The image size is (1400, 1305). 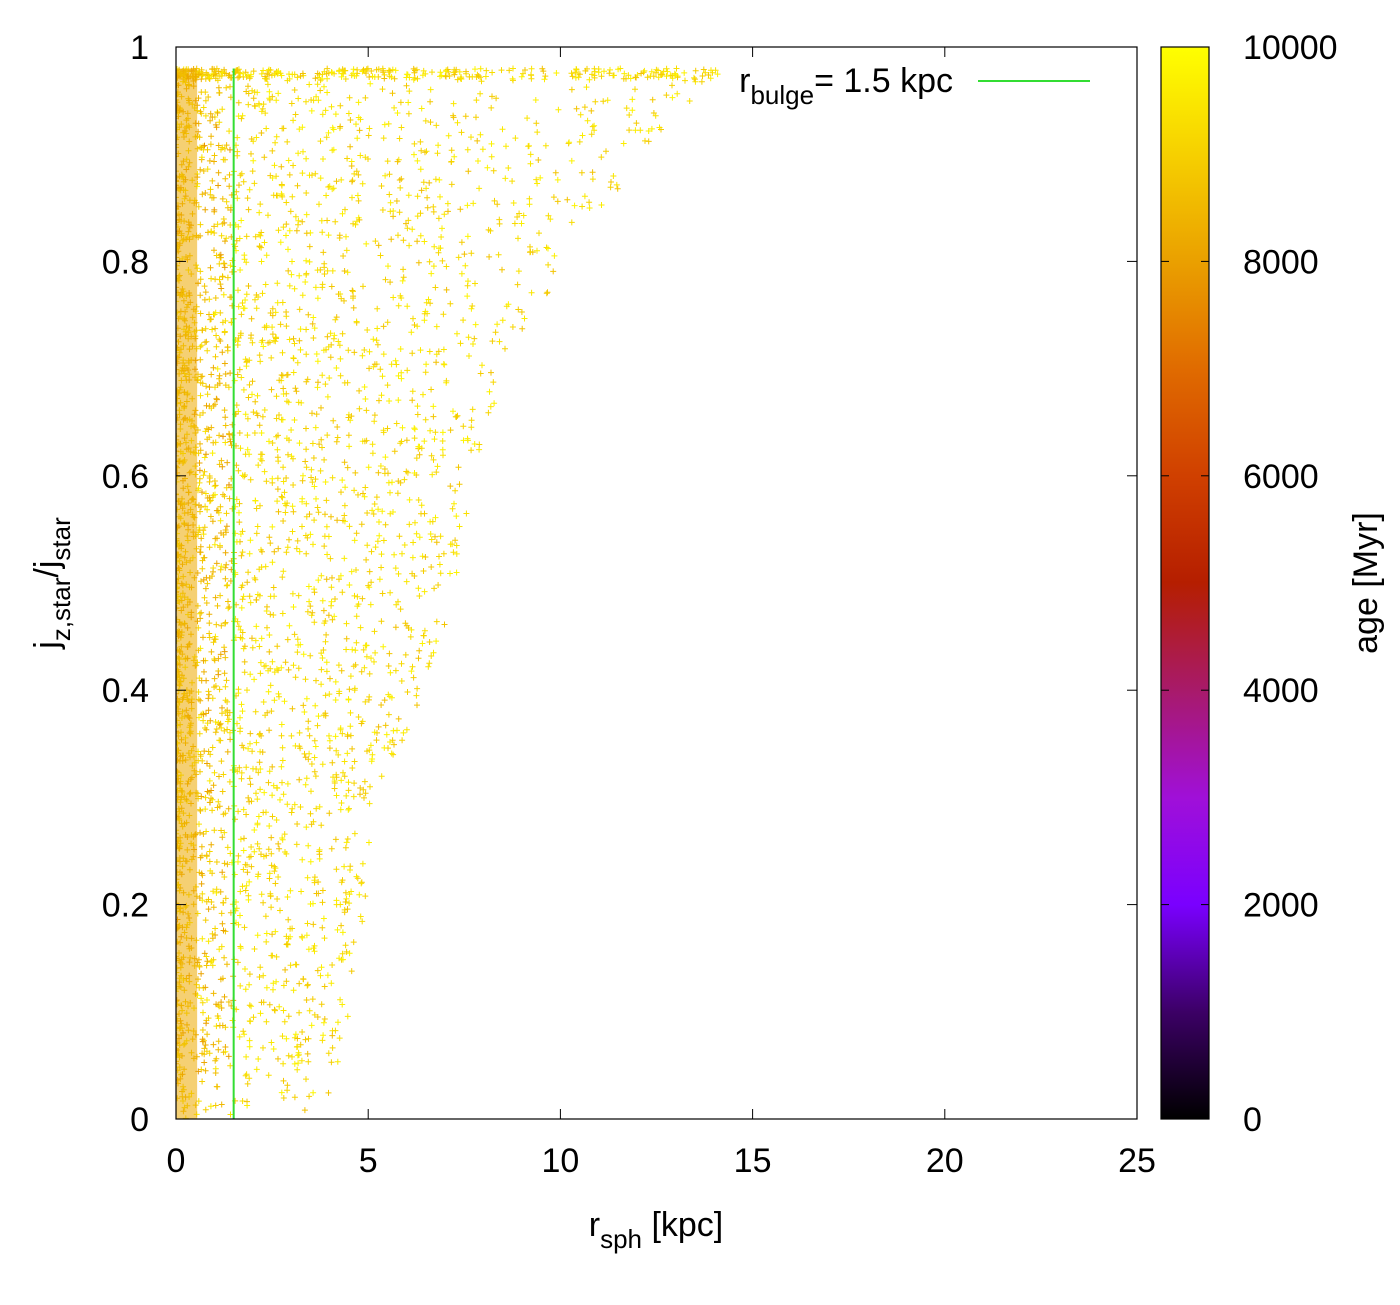 I want to click on y-axis-label: jz,star/jstar, so click(x=52, y=583).